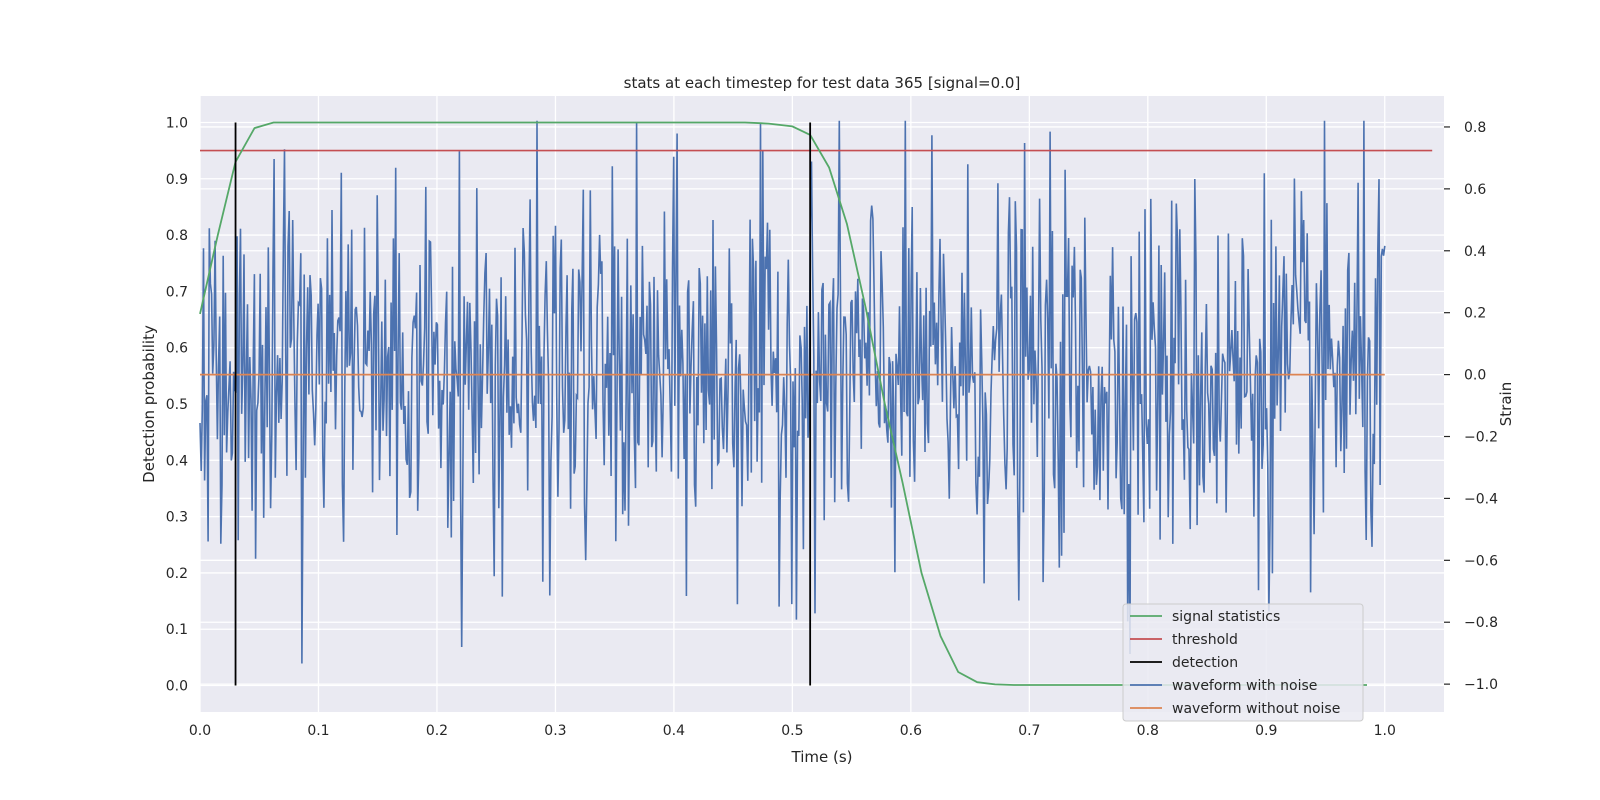 Image resolution: width=1600 pixels, height=800 pixels. I want to click on y-tick-label: 0.0, so click(177, 687).